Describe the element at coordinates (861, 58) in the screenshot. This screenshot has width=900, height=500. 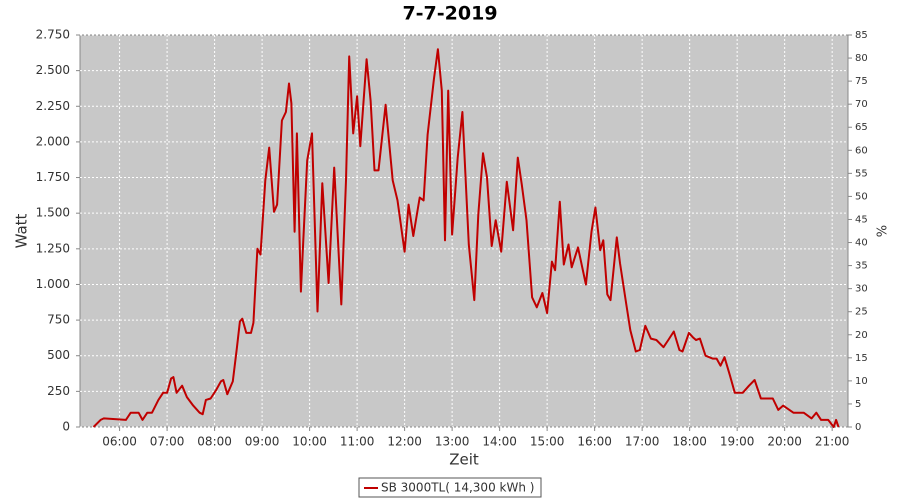
I see `y2-tick-label: 80` at that location.